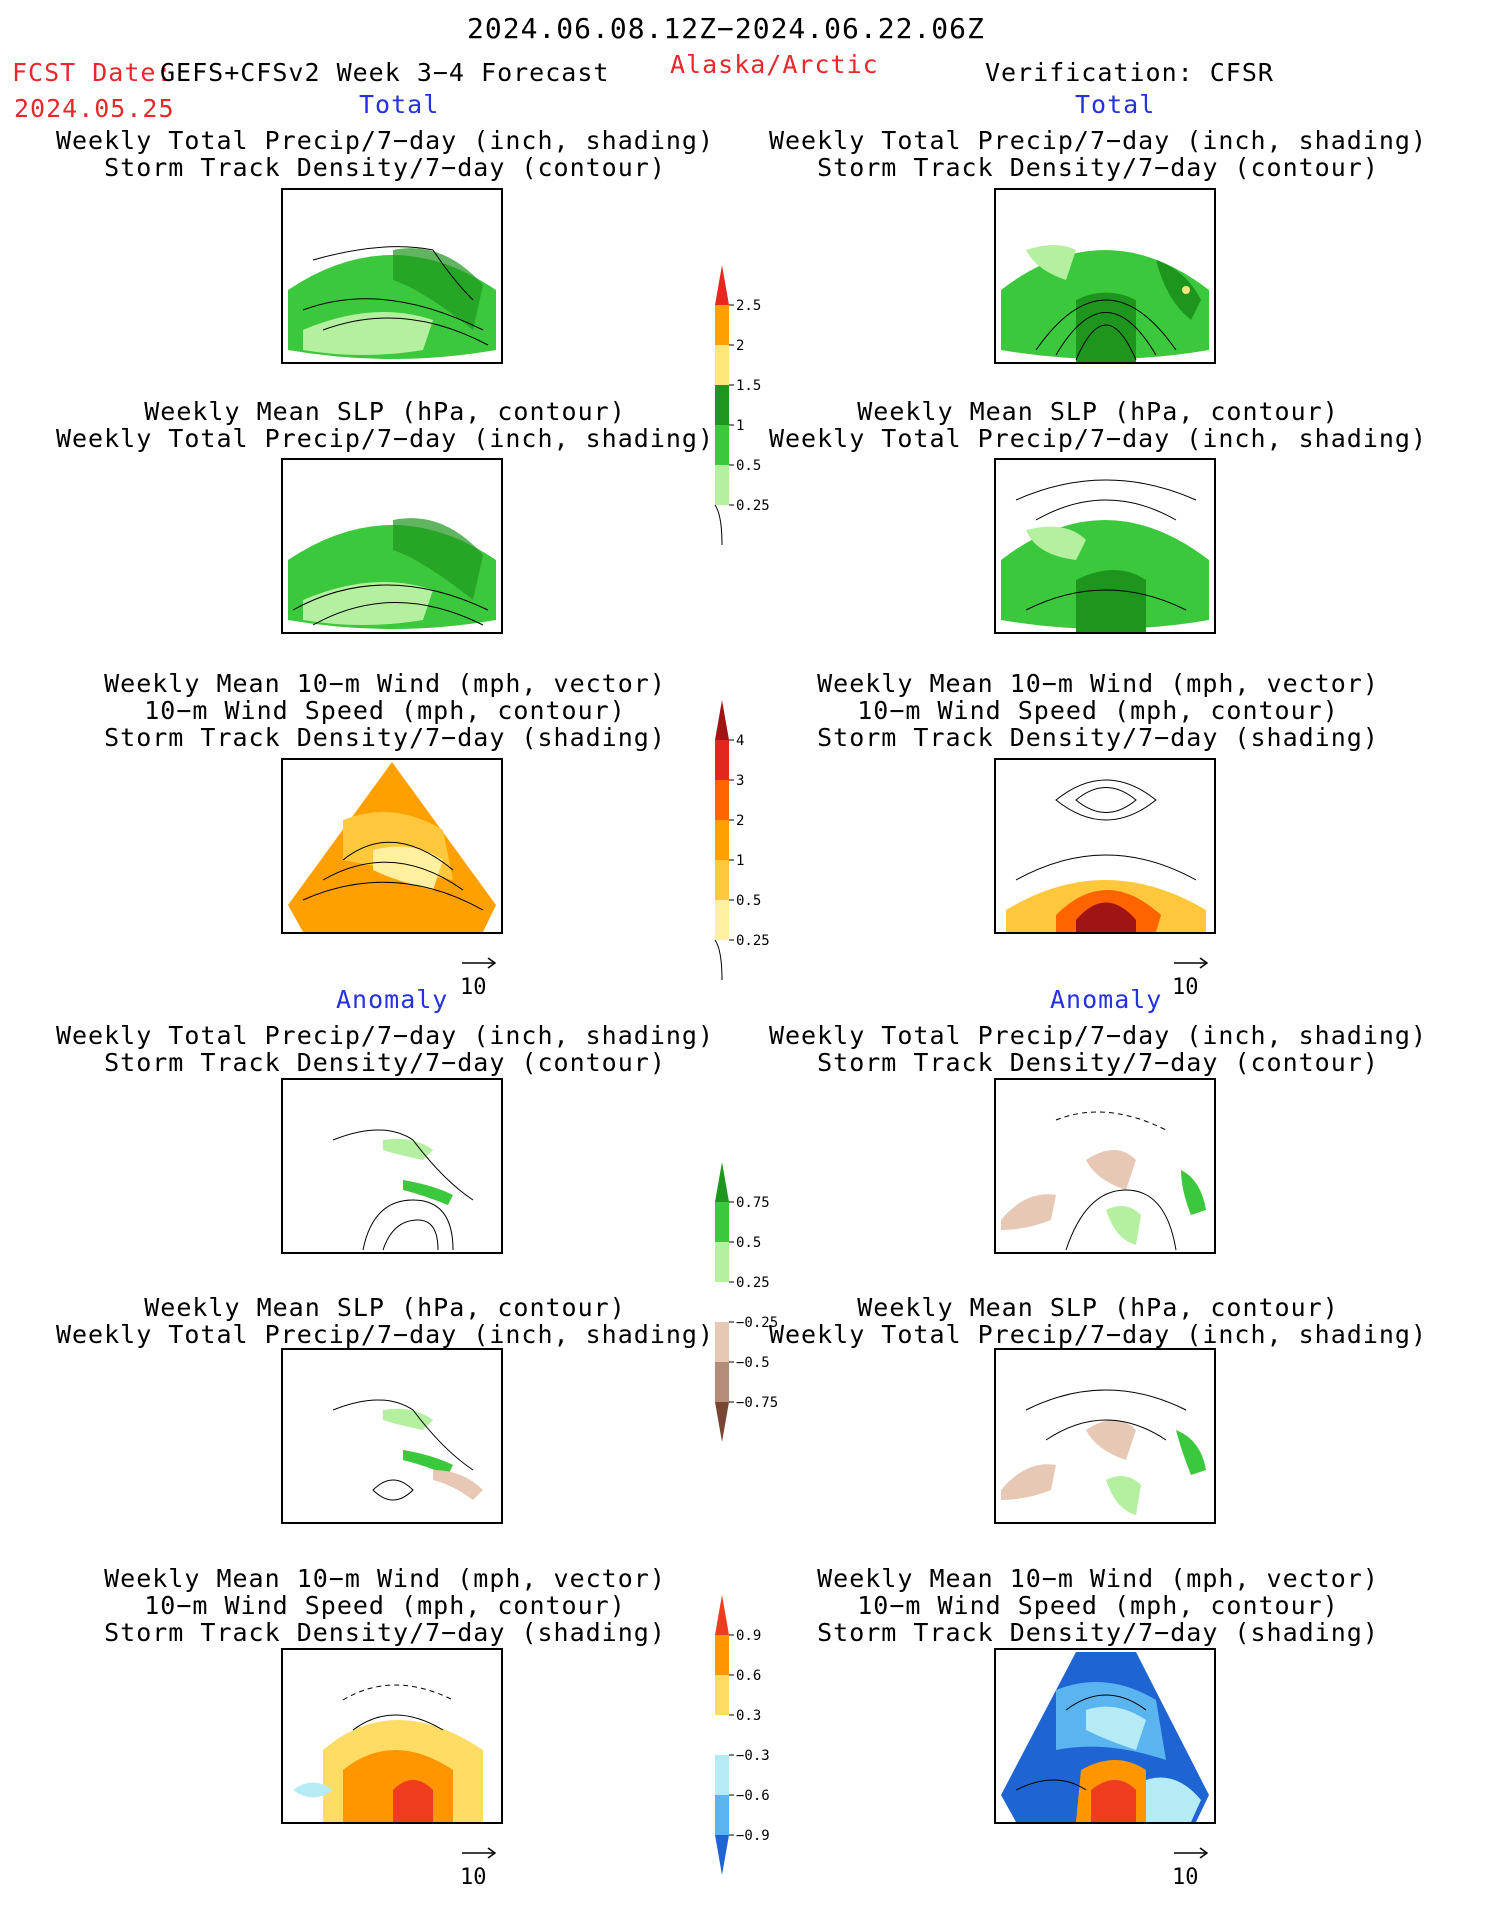 The image size is (1487, 1925). I want to click on map-wind-total-verif, so click(1105, 846).